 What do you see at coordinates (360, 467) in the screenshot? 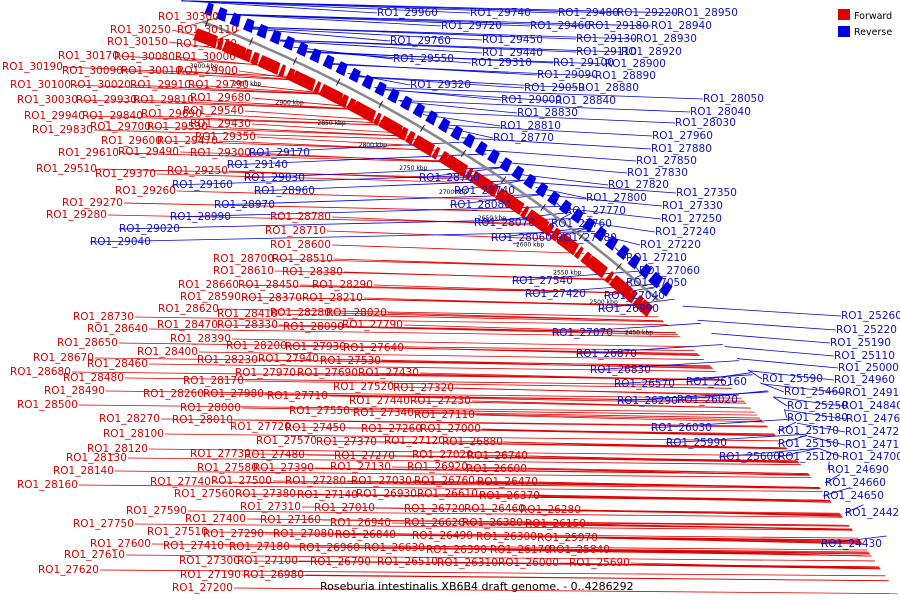
I see `forward-gene-label: RO1_27130` at bounding box center [360, 467].